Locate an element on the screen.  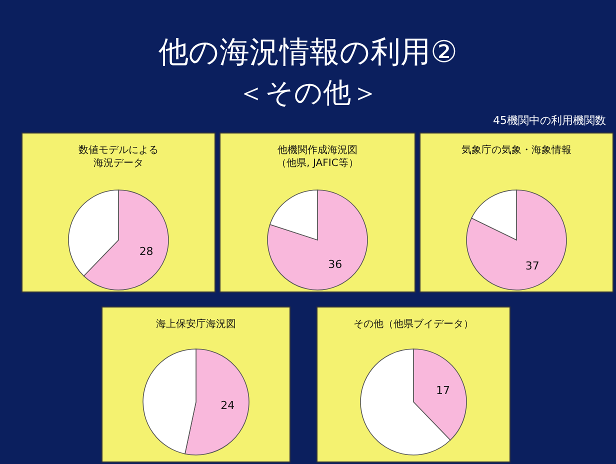
chart-title: 海上保安庁海況図 is located at coordinates (196, 324).